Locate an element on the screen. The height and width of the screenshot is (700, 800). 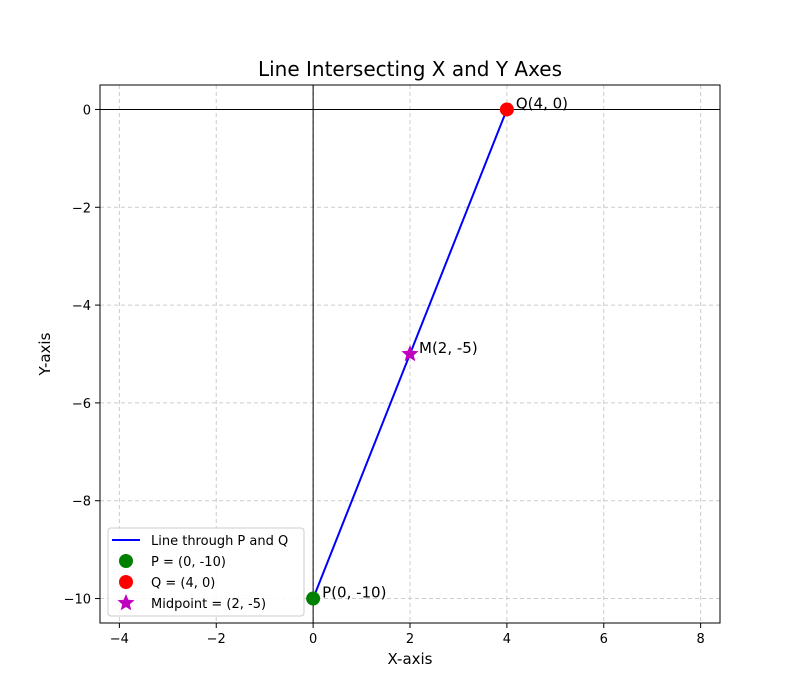
x-tick-label: 6 is located at coordinates (604, 639).